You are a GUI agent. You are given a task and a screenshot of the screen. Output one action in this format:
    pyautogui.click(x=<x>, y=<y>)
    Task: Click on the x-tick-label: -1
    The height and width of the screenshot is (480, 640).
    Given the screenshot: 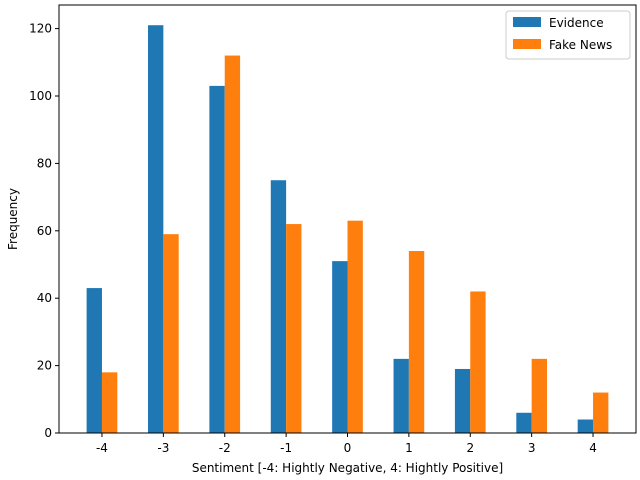 What is the action you would take?
    pyautogui.click(x=286, y=448)
    